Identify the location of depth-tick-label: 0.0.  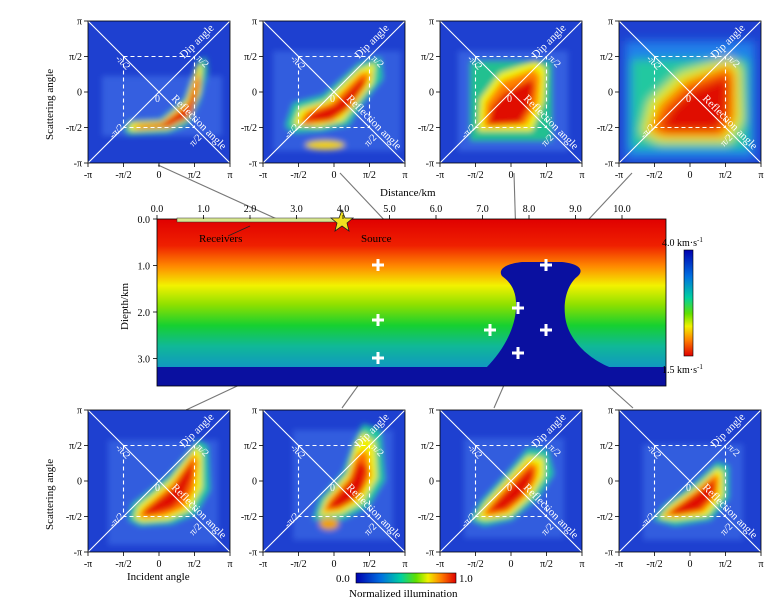
(144, 220).